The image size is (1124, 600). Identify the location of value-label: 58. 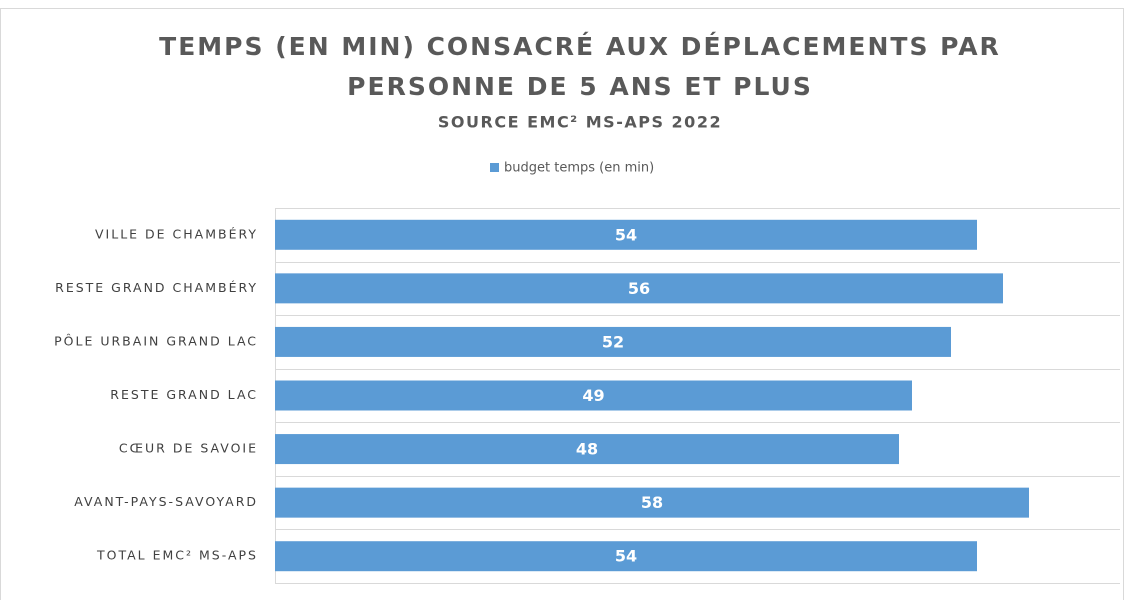
(652, 502).